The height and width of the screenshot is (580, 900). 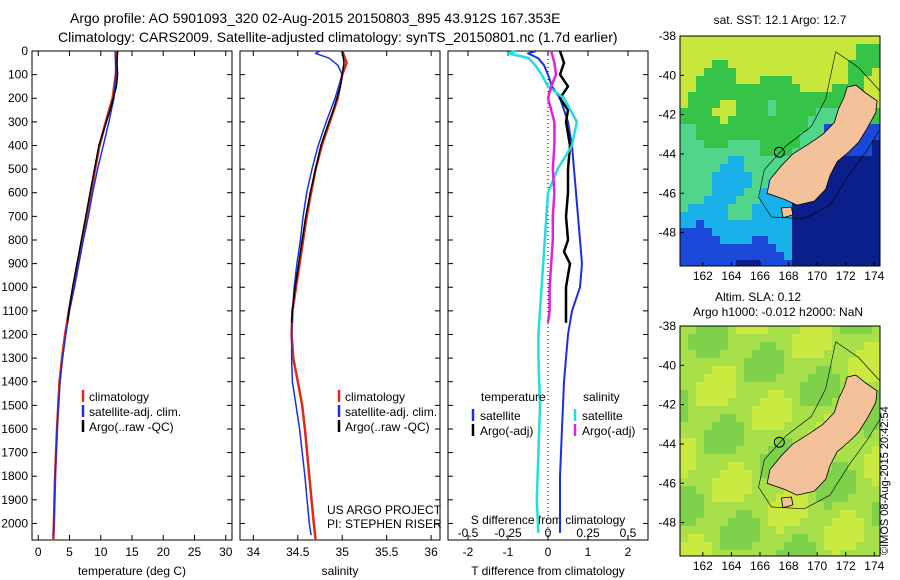 I want to click on x-tick-label: -1, so click(x=508, y=552).